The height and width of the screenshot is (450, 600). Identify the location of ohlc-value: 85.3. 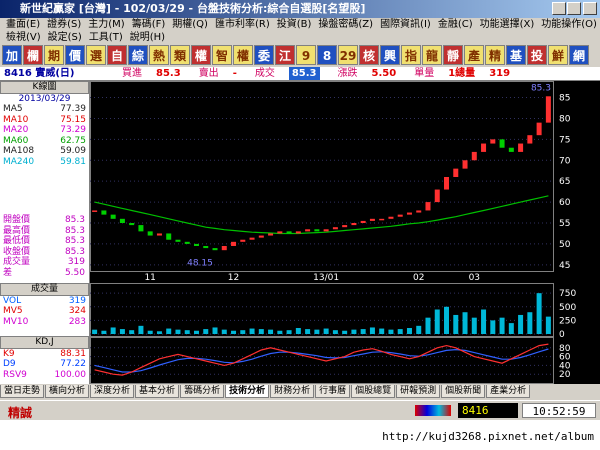
(74, 230).